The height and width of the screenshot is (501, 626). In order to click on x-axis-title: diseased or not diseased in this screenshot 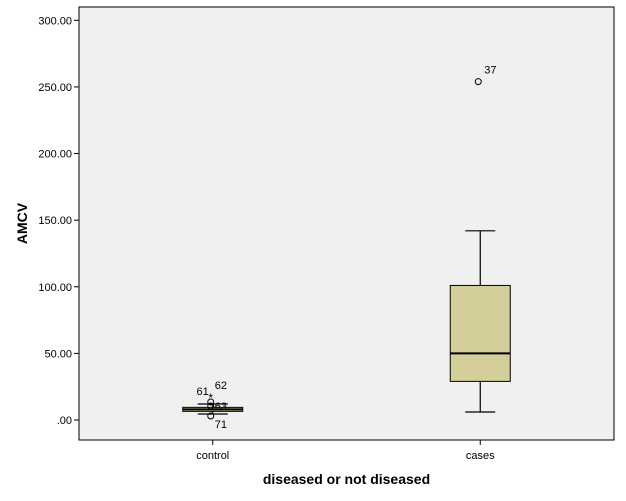, I will do `click(346, 479)`.